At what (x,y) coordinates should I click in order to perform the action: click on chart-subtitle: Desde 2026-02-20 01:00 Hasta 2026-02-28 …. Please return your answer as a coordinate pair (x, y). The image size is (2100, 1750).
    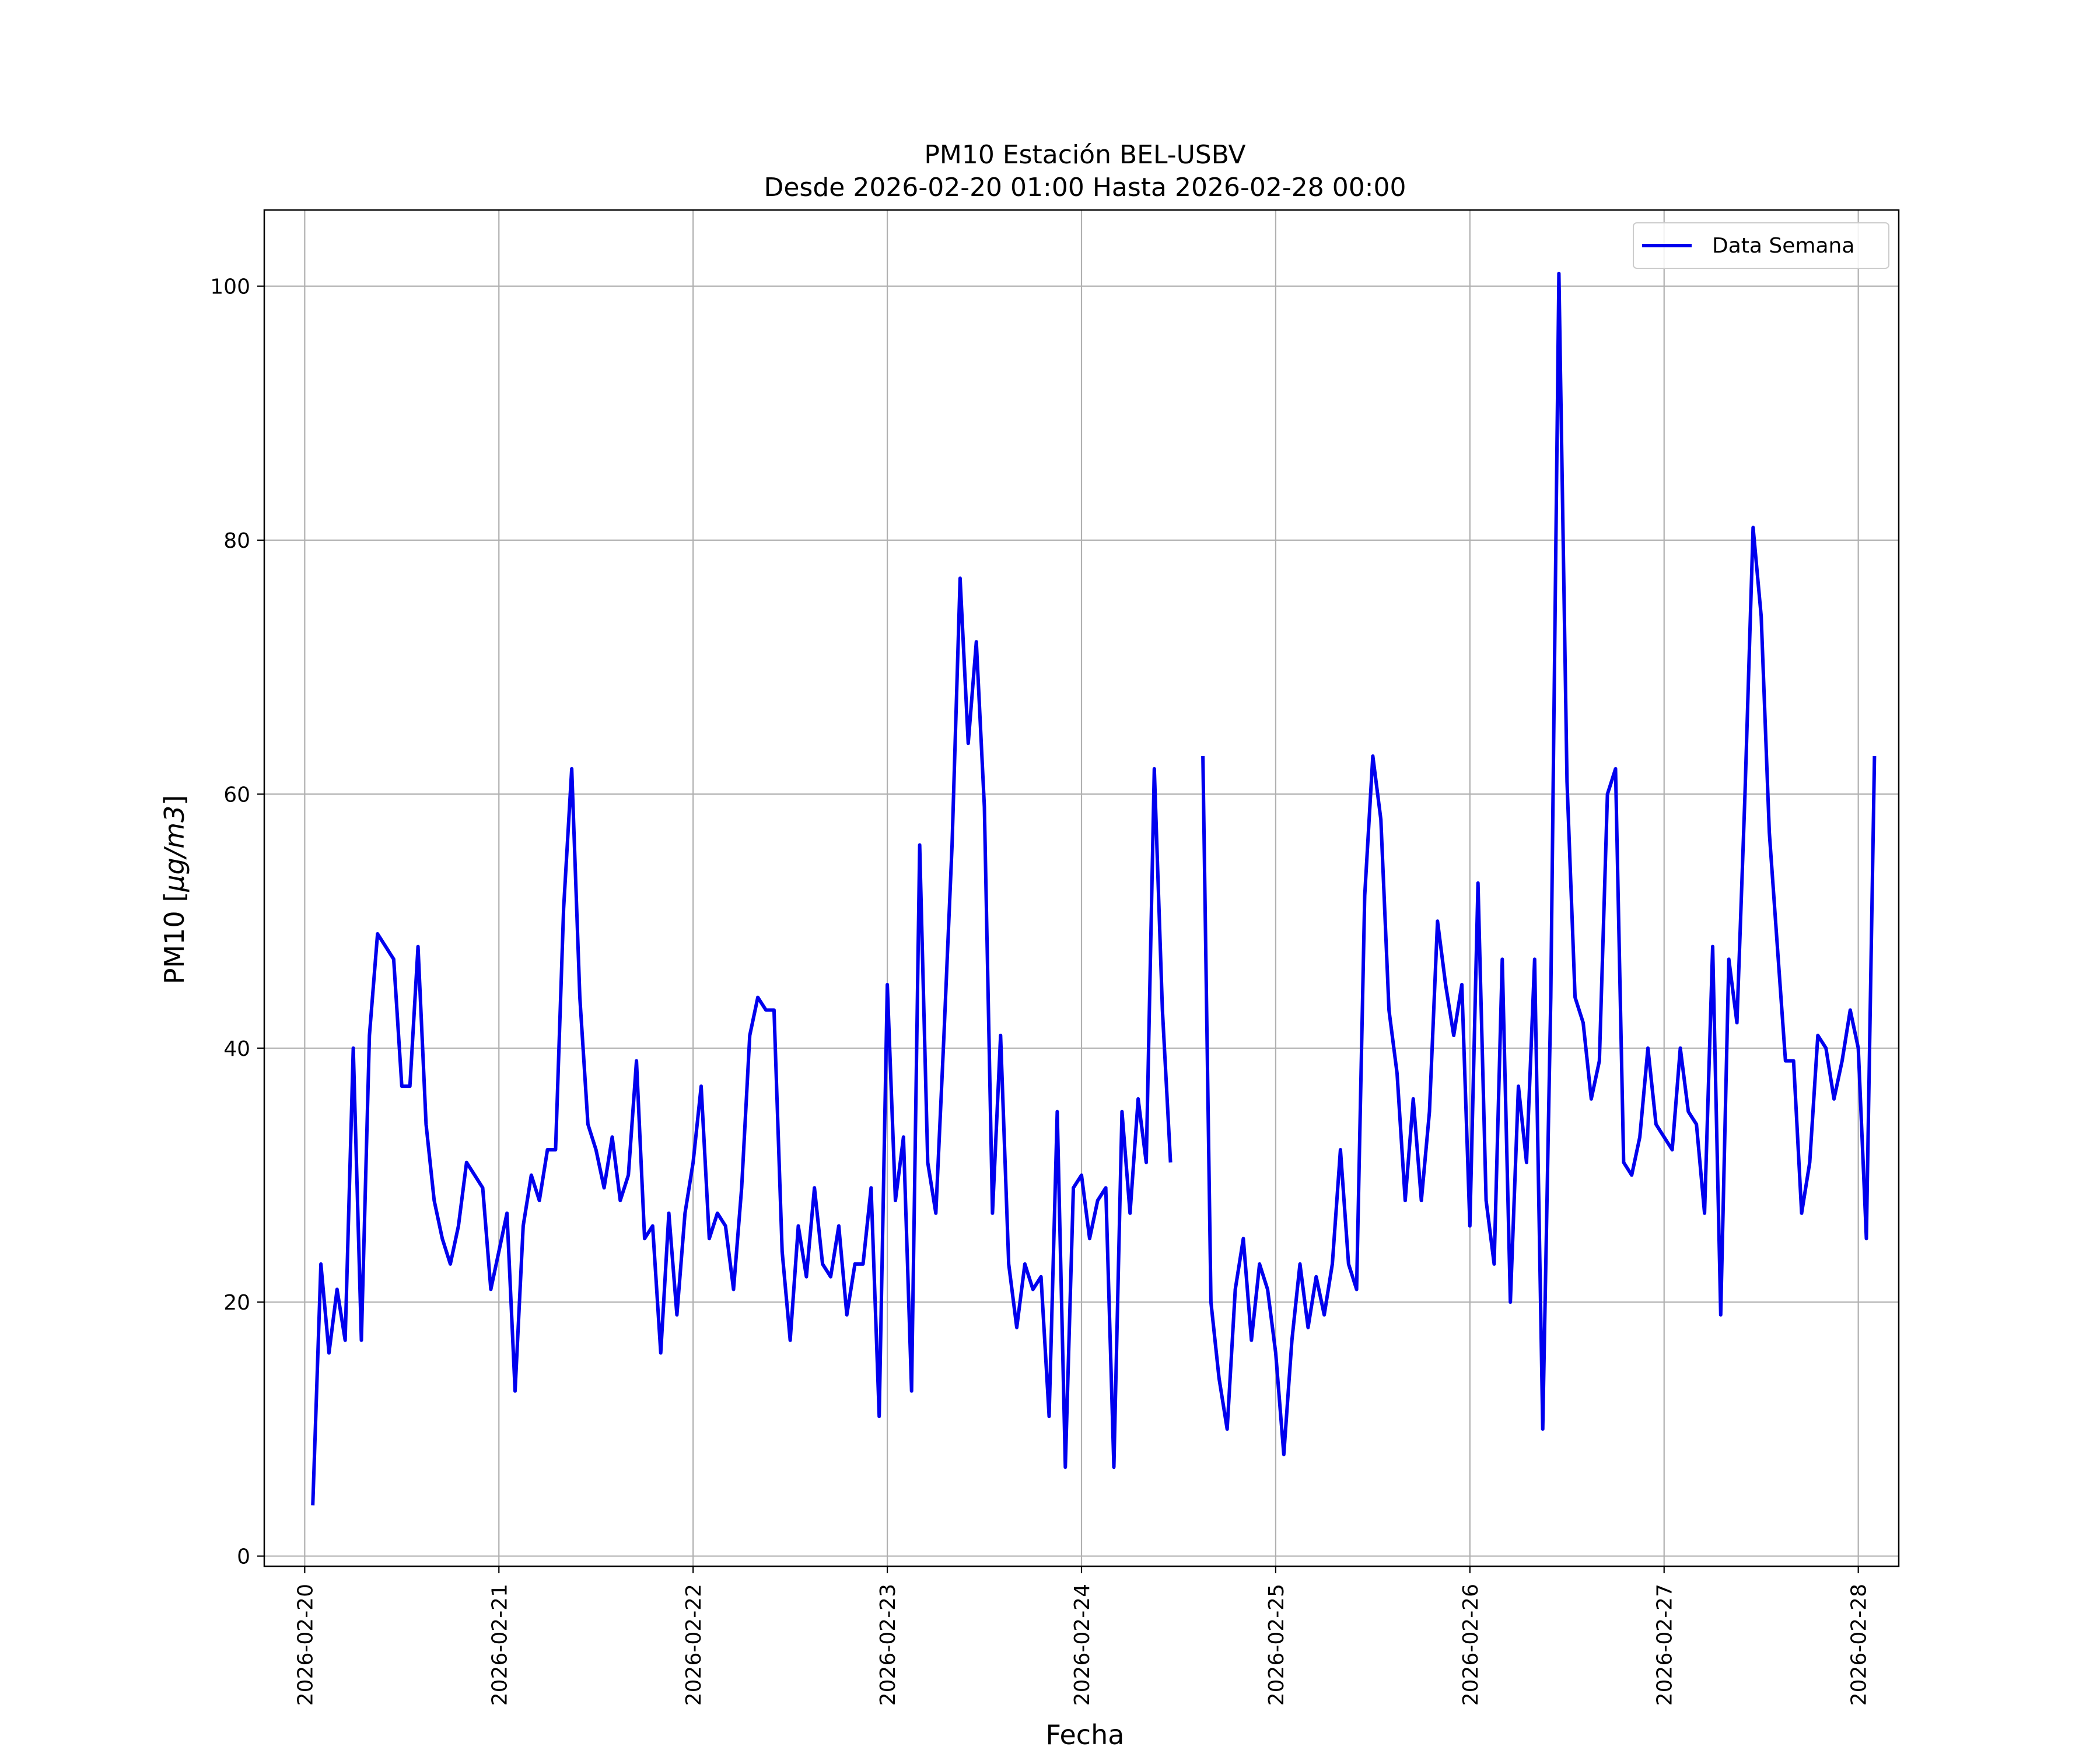
    Looking at the image, I should click on (1085, 187).